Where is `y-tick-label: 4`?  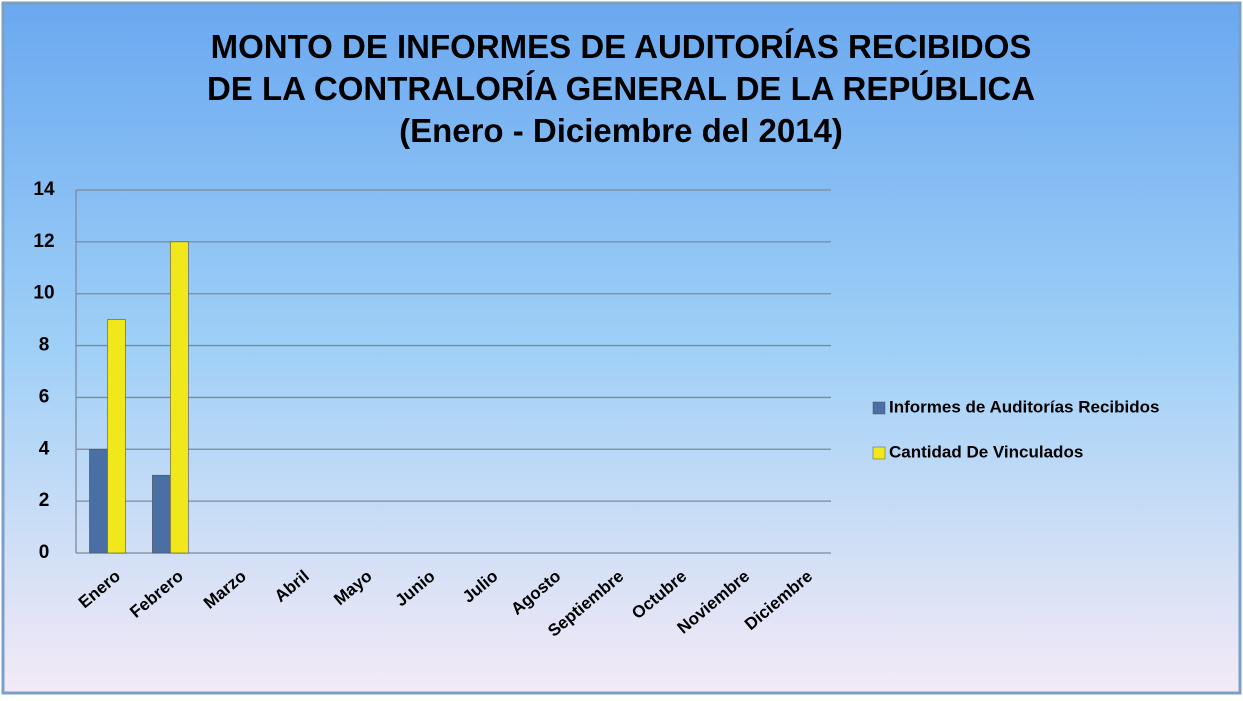
y-tick-label: 4 is located at coordinates (44, 448).